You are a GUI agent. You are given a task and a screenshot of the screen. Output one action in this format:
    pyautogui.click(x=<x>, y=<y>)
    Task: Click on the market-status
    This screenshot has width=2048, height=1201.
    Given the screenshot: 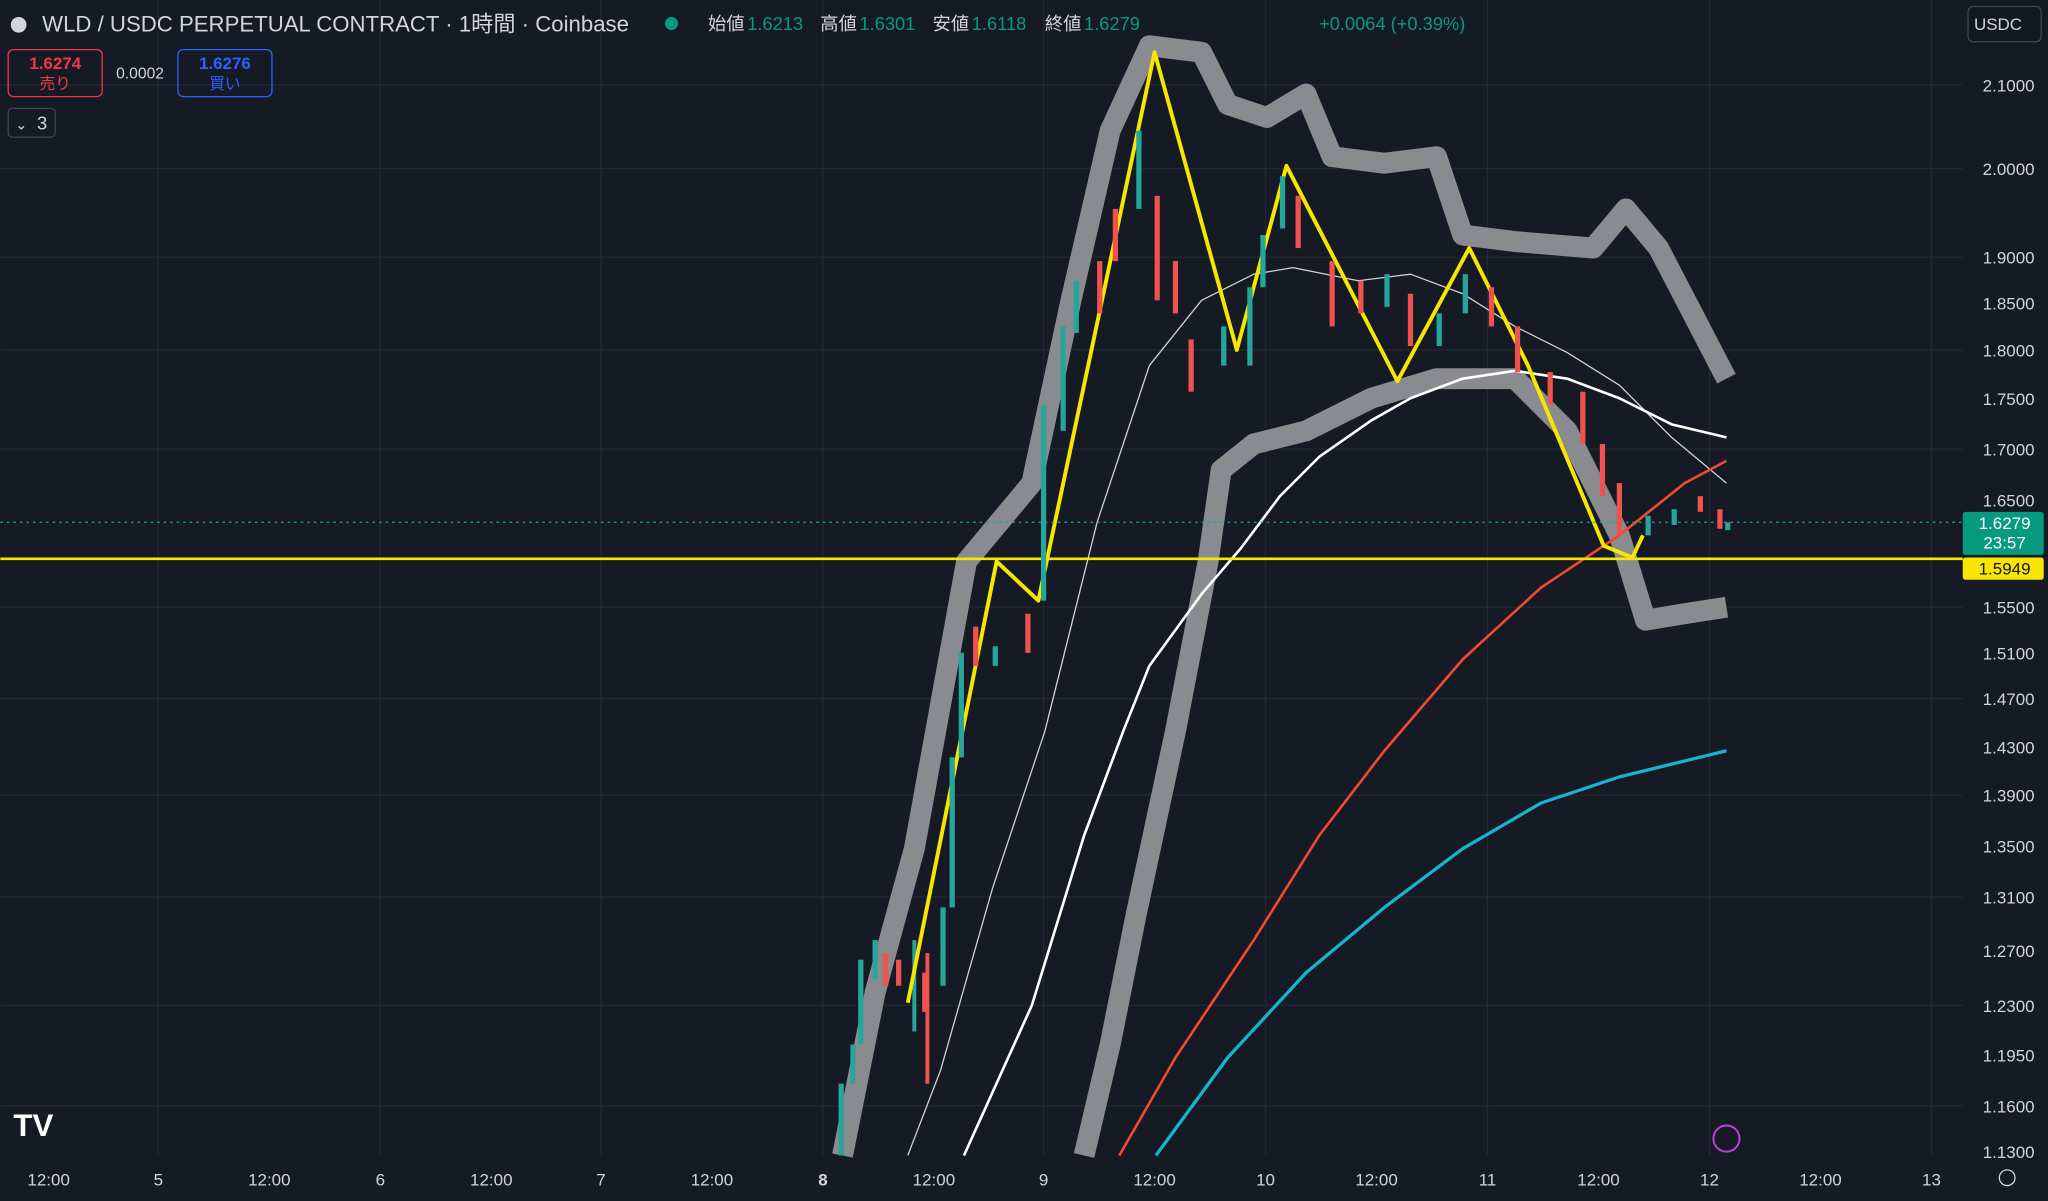 What is the action you would take?
    pyautogui.click(x=671, y=23)
    